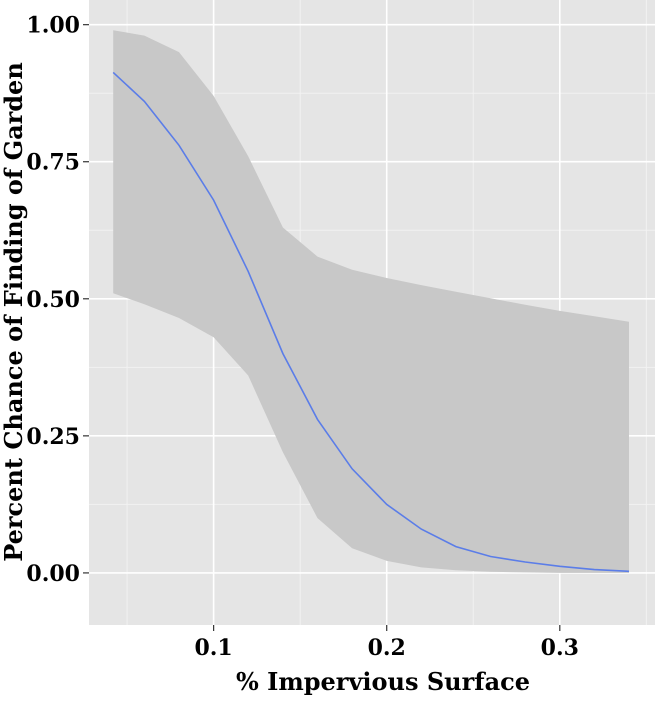 The width and height of the screenshot is (655, 702). What do you see at coordinates (53, 163) in the screenshot?
I see `y-tick-label: 0.75` at bounding box center [53, 163].